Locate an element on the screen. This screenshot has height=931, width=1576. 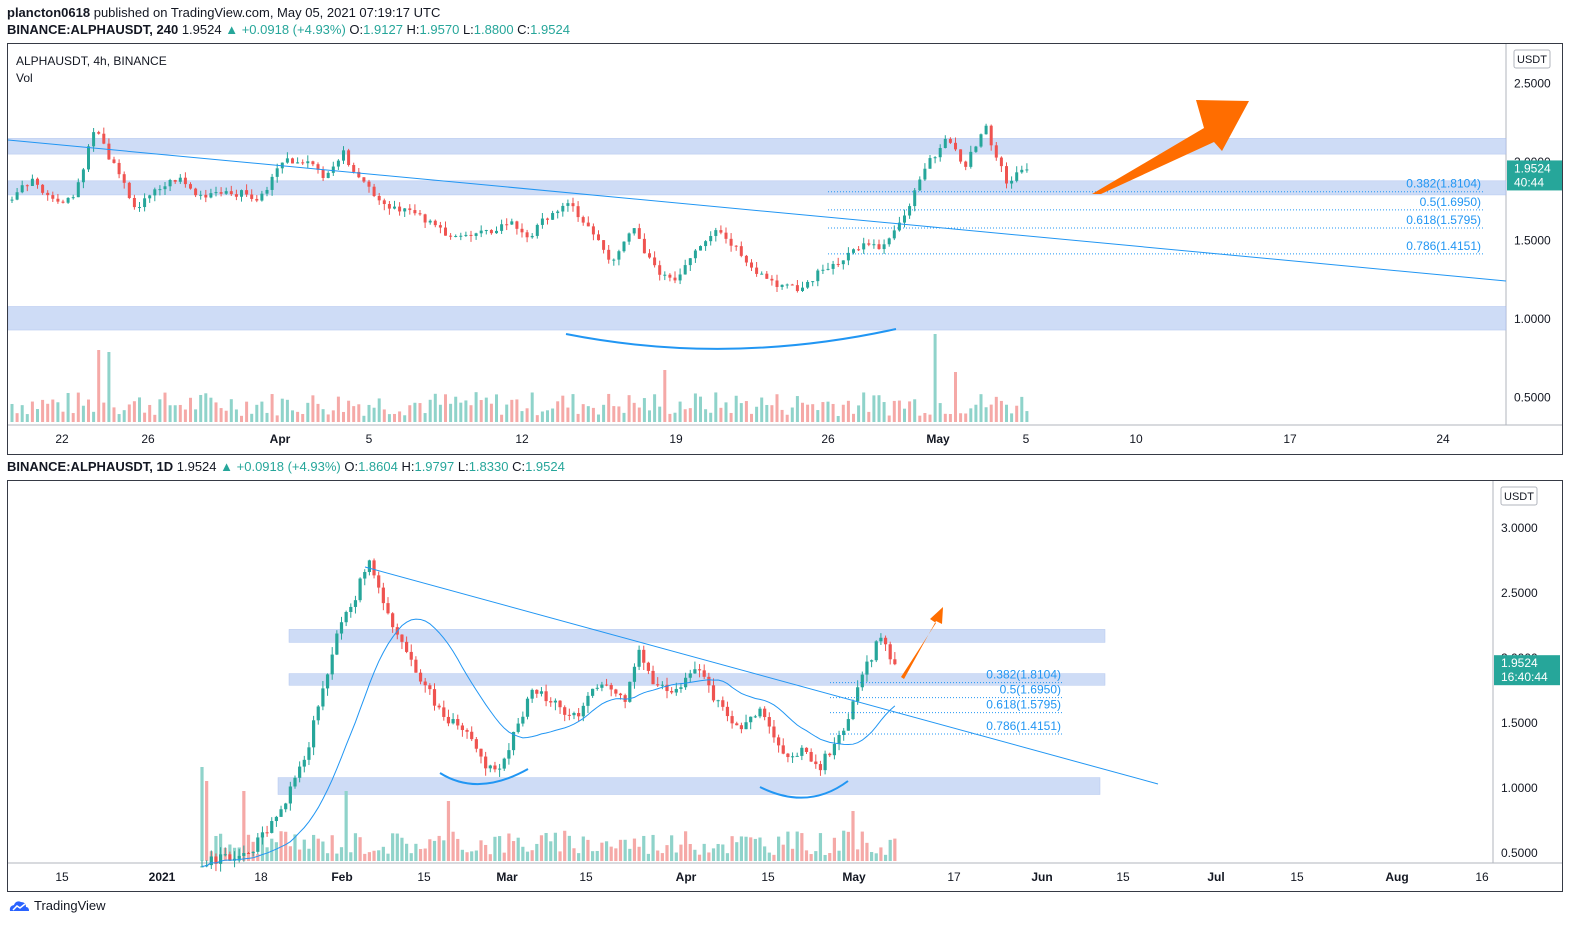
high-value-1d: 1.9797 is located at coordinates (434, 466).